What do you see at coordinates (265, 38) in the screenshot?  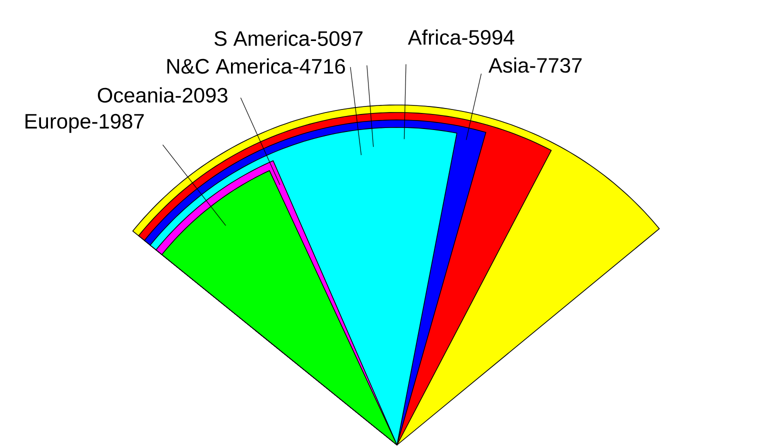 I see `category-label: S America-` at bounding box center [265, 38].